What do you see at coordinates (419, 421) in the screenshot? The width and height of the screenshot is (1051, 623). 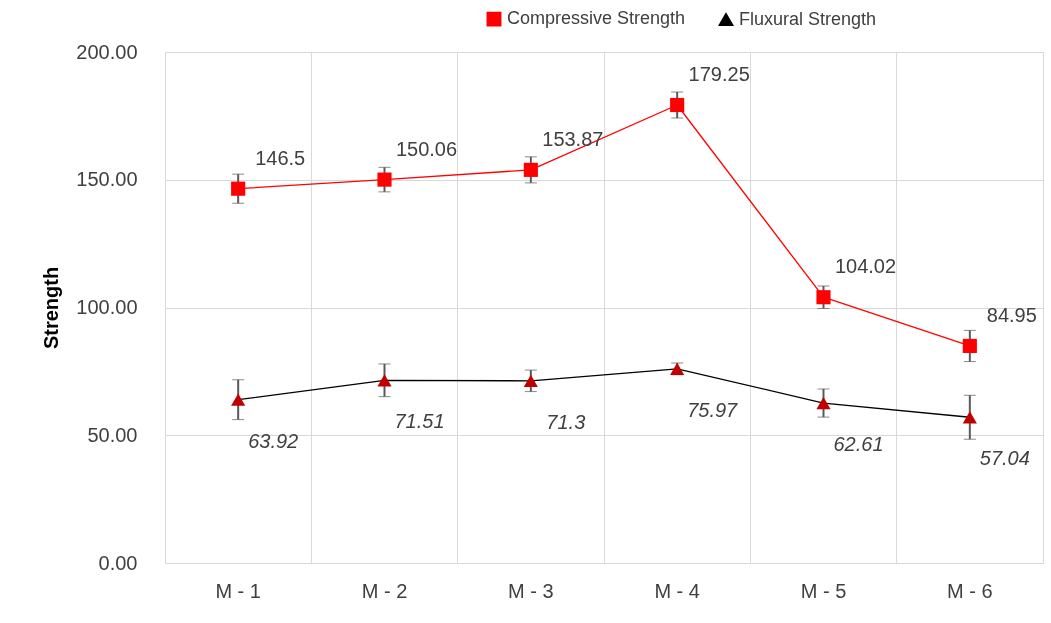 I see `data-label: 71.51` at bounding box center [419, 421].